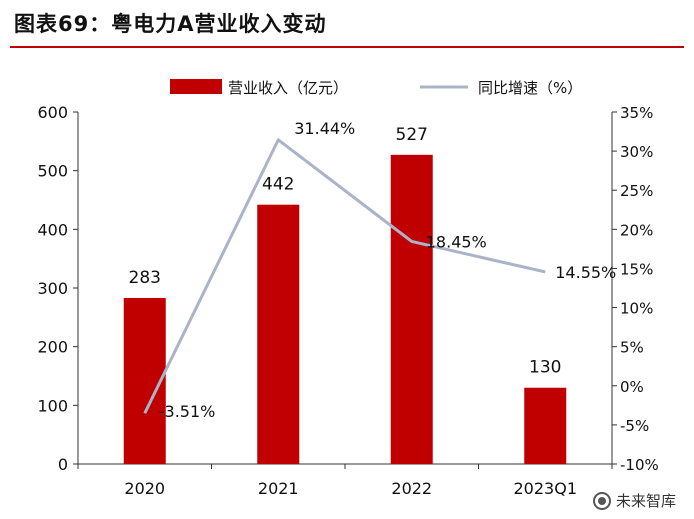 The height and width of the screenshot is (519, 694). Describe the element at coordinates (144, 488) in the screenshot. I see `x-tick-label: 2020` at that location.